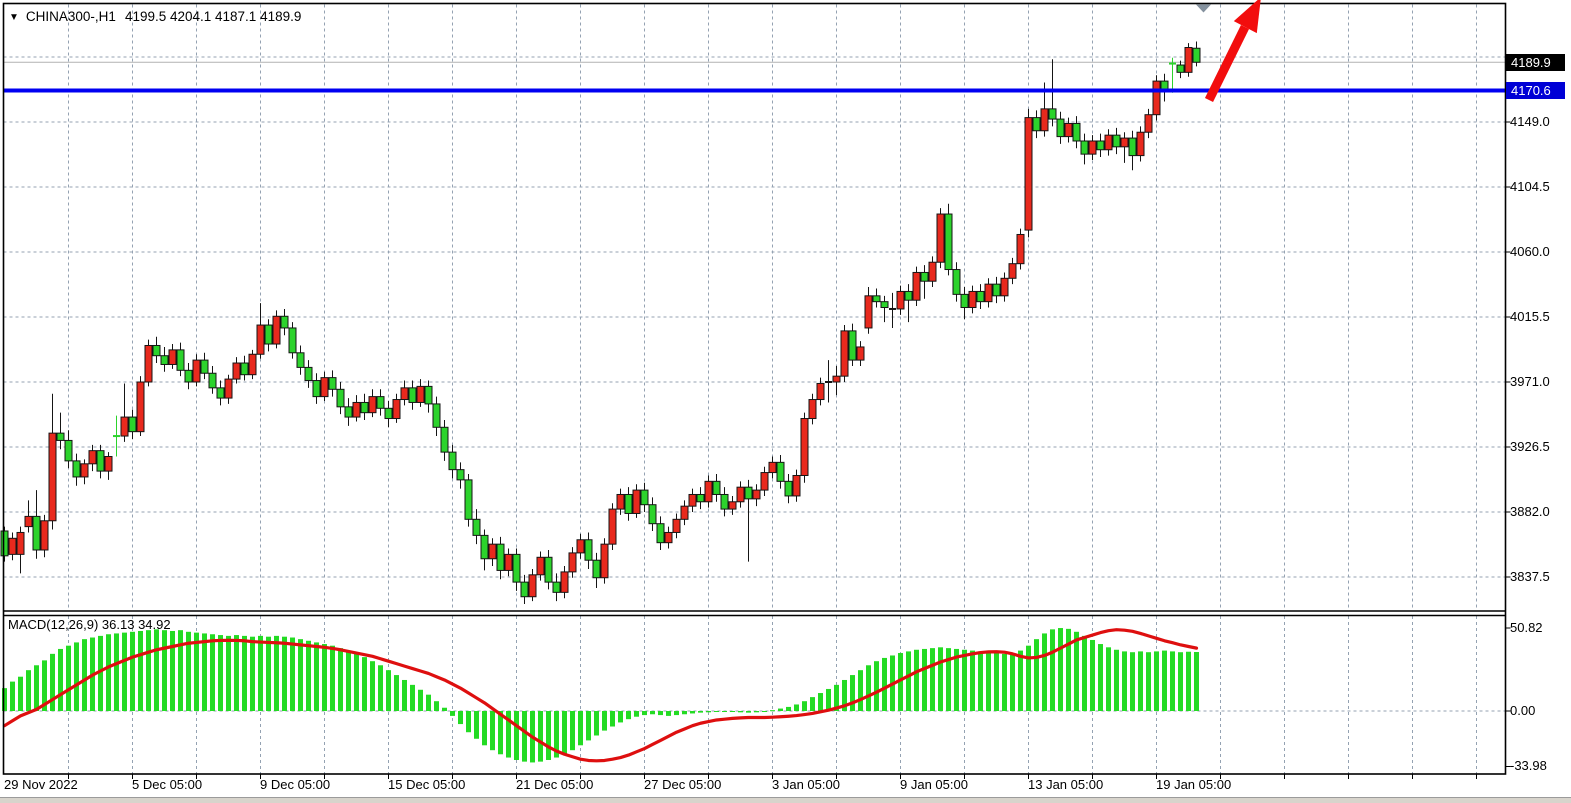  Describe the element at coordinates (934, 784) in the screenshot. I see `time-axis-label: 9 Jan 05:00` at that location.